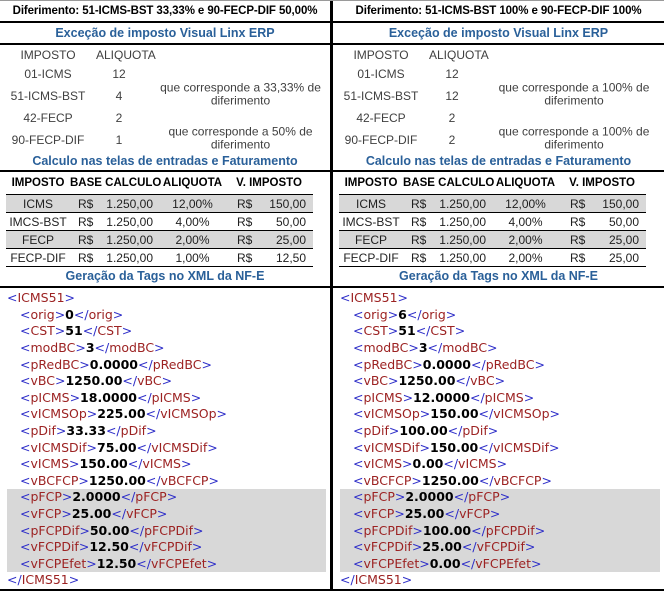 The width and height of the screenshot is (664, 591). What do you see at coordinates (119, 139) in the screenshot?
I see `aliquota-cell: 1` at bounding box center [119, 139].